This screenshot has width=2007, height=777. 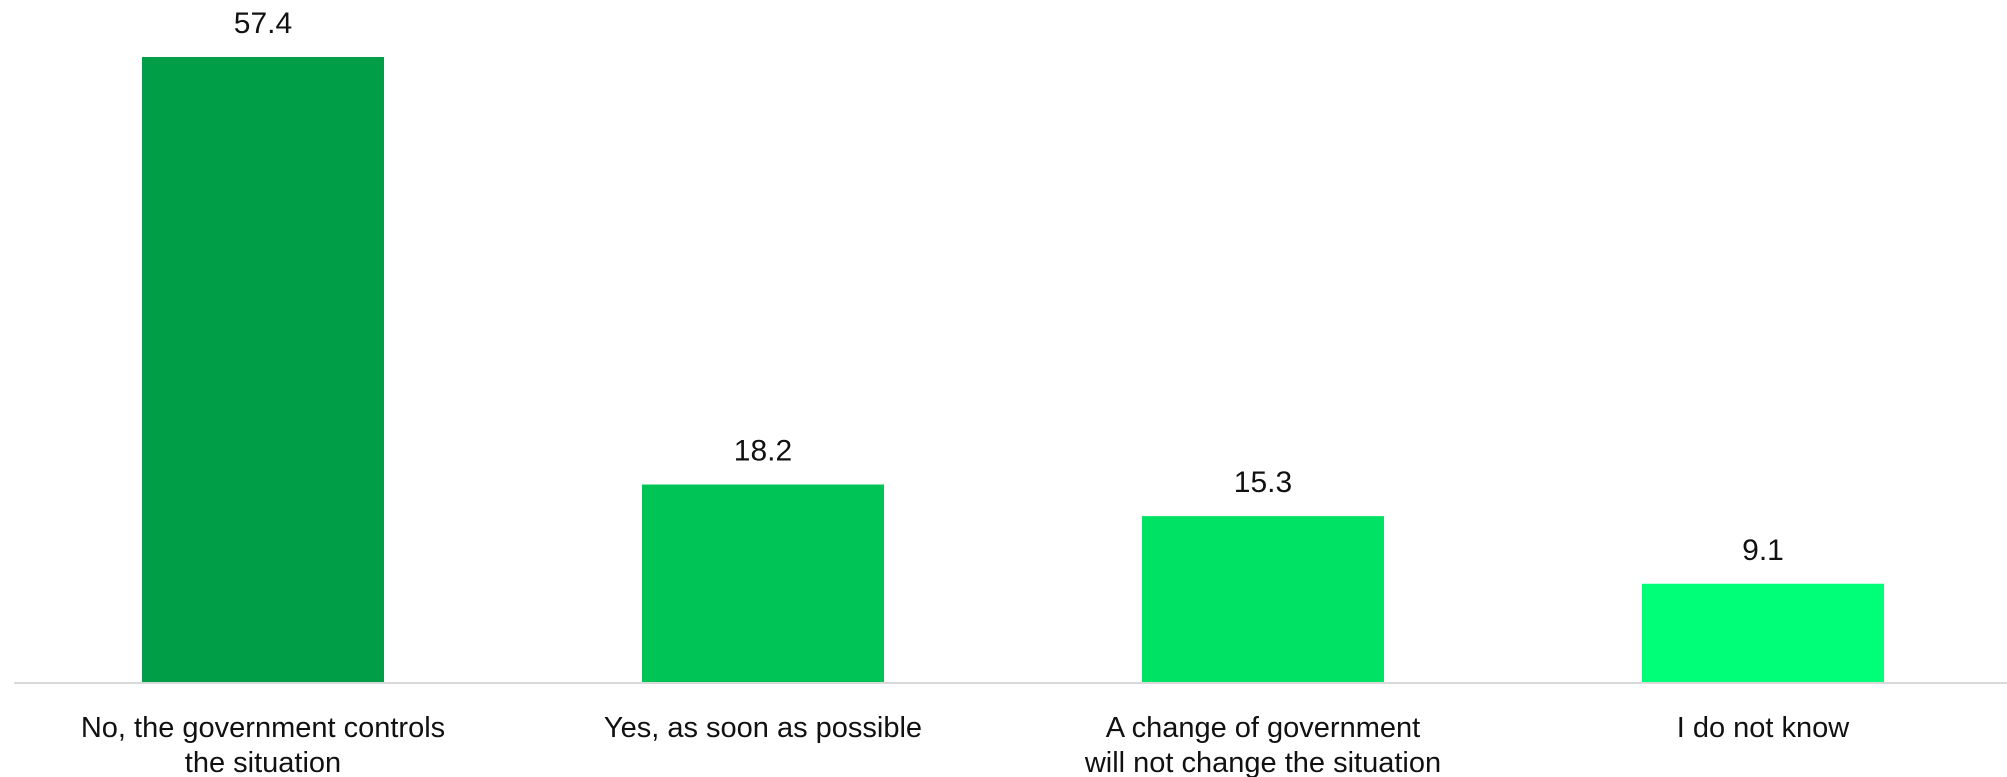 I want to click on category-label-1: No, the government controls the situation, so click(x=263, y=744).